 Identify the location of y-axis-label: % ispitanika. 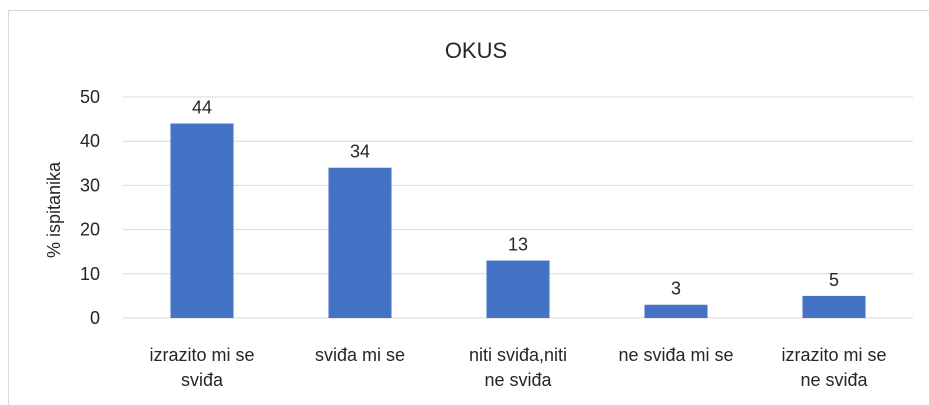
(54, 209).